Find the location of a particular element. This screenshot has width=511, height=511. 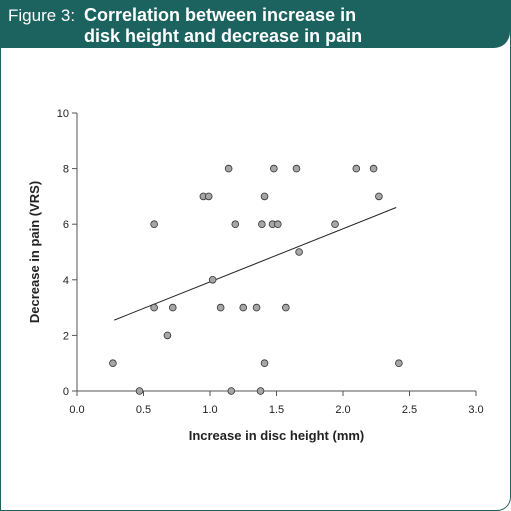

x-tick-label: 0.0 is located at coordinates (76, 410).